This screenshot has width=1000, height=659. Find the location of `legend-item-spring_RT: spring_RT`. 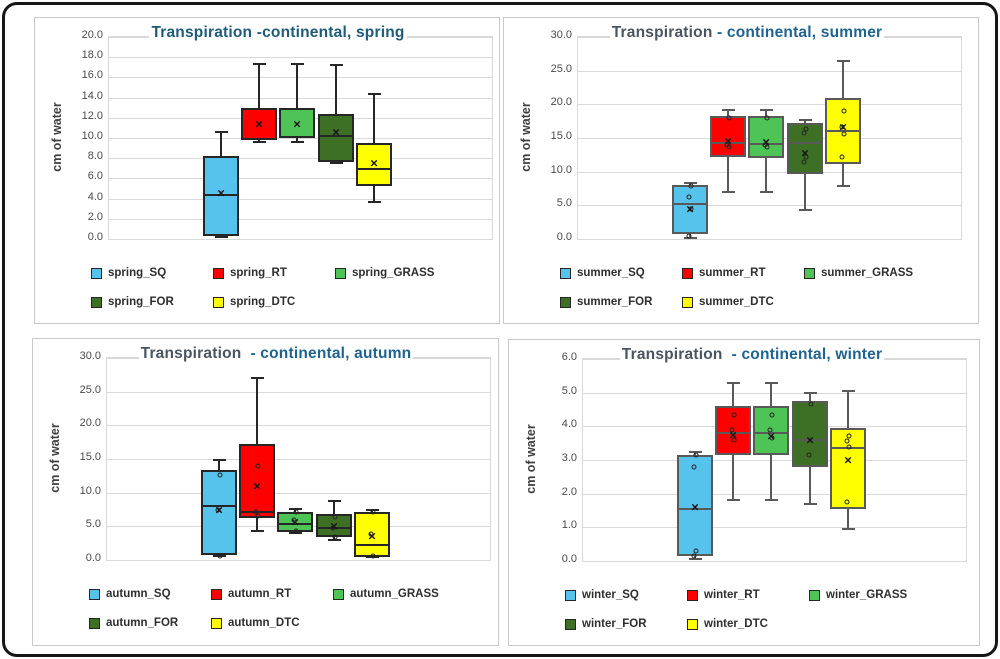

legend-item-spring_RT: spring_RT is located at coordinates (250, 273).